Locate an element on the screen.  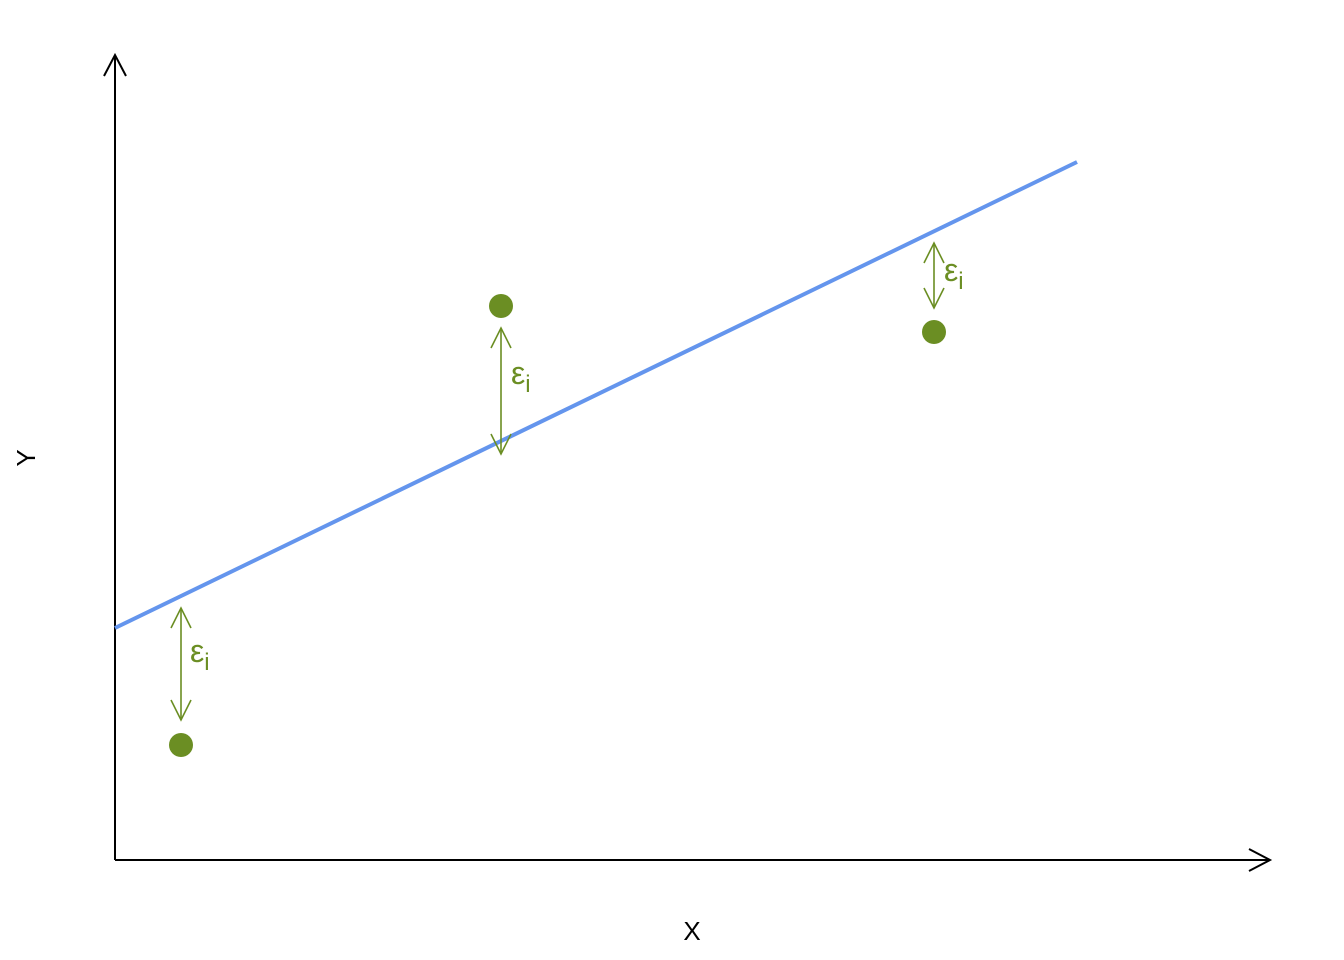
x-axis-arrowhead is located at coordinates (1260, 860).